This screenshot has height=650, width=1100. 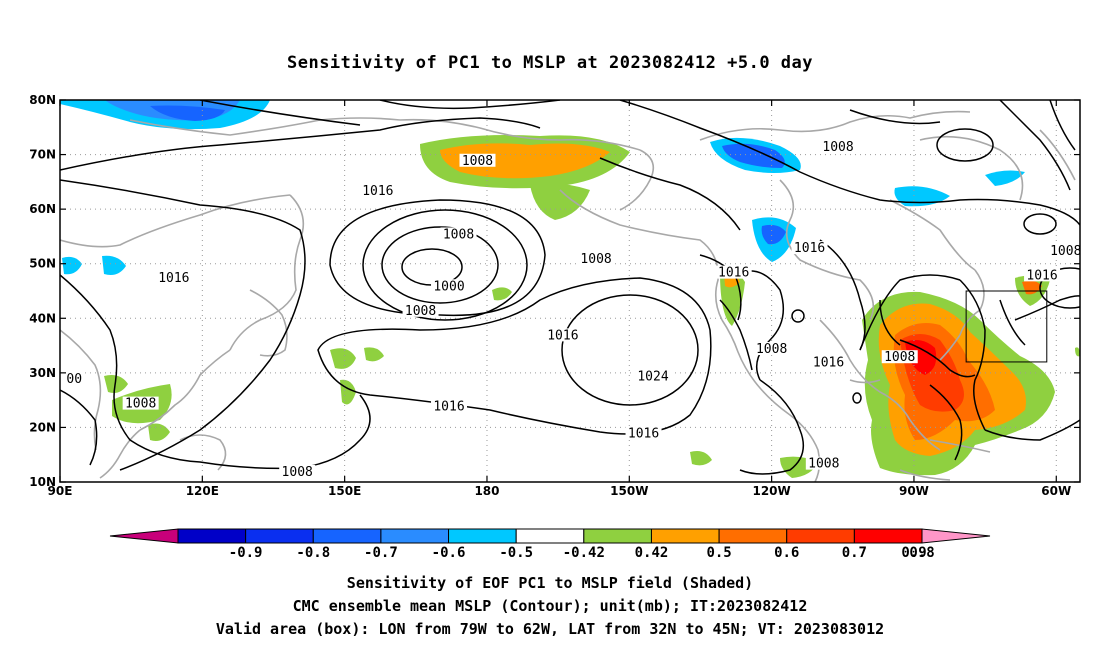 What do you see at coordinates (42, 482) in the screenshot?
I see `lat-tick-label: 10N` at bounding box center [42, 482].